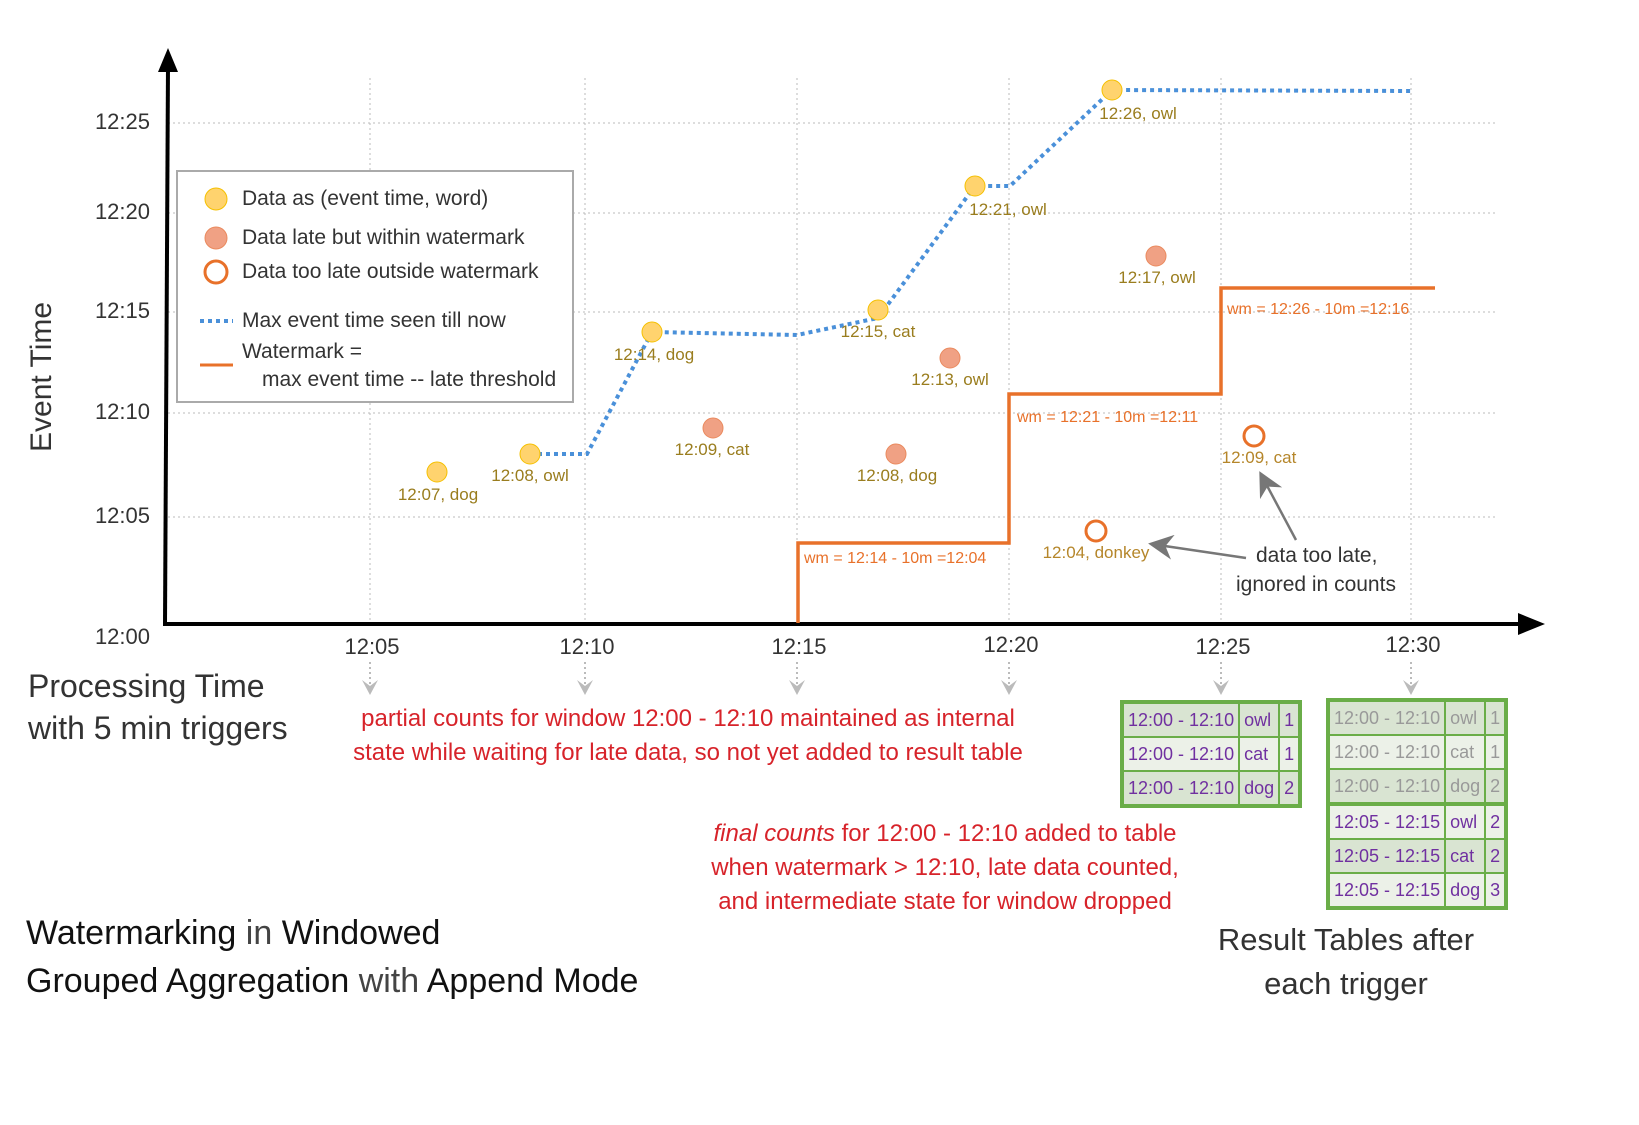  What do you see at coordinates (122, 211) in the screenshot?
I see `y-tick-label: 12:20` at bounding box center [122, 211].